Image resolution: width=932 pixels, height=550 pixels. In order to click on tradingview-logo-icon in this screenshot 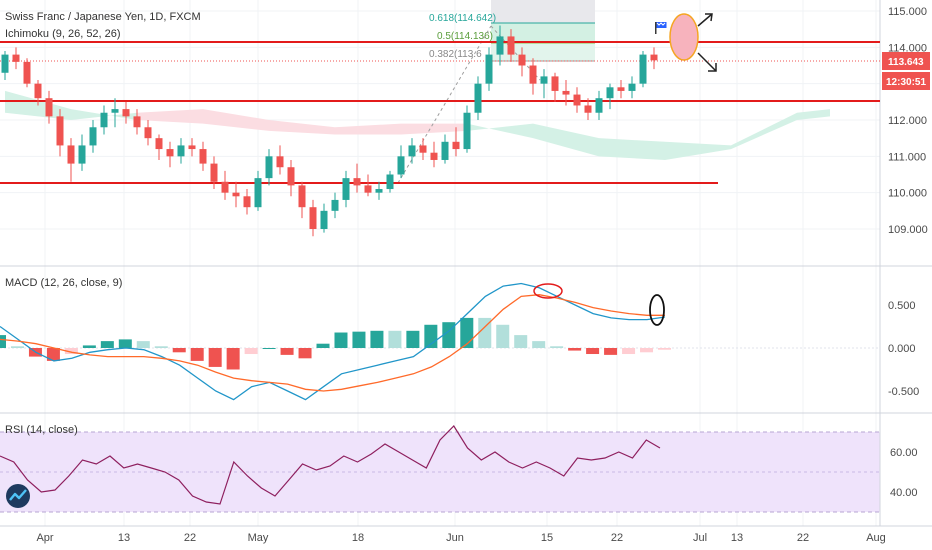, I will do `click(18, 496)`.